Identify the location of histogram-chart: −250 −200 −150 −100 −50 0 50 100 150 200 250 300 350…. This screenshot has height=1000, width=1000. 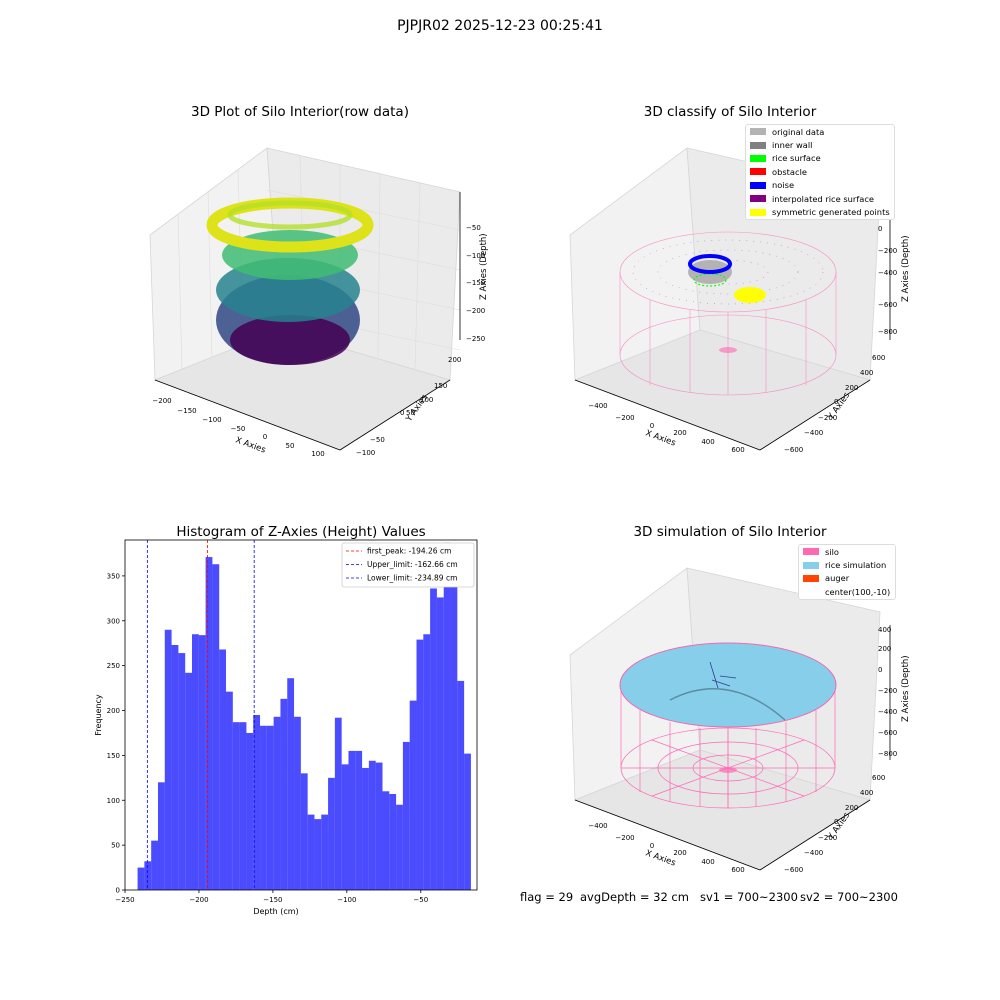
(286, 727).